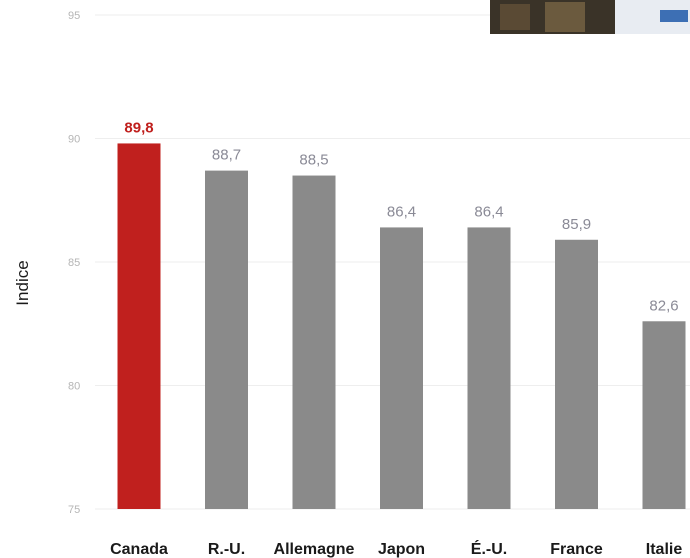  What do you see at coordinates (74, 140) in the screenshot?
I see `y-tick-label: 90` at bounding box center [74, 140].